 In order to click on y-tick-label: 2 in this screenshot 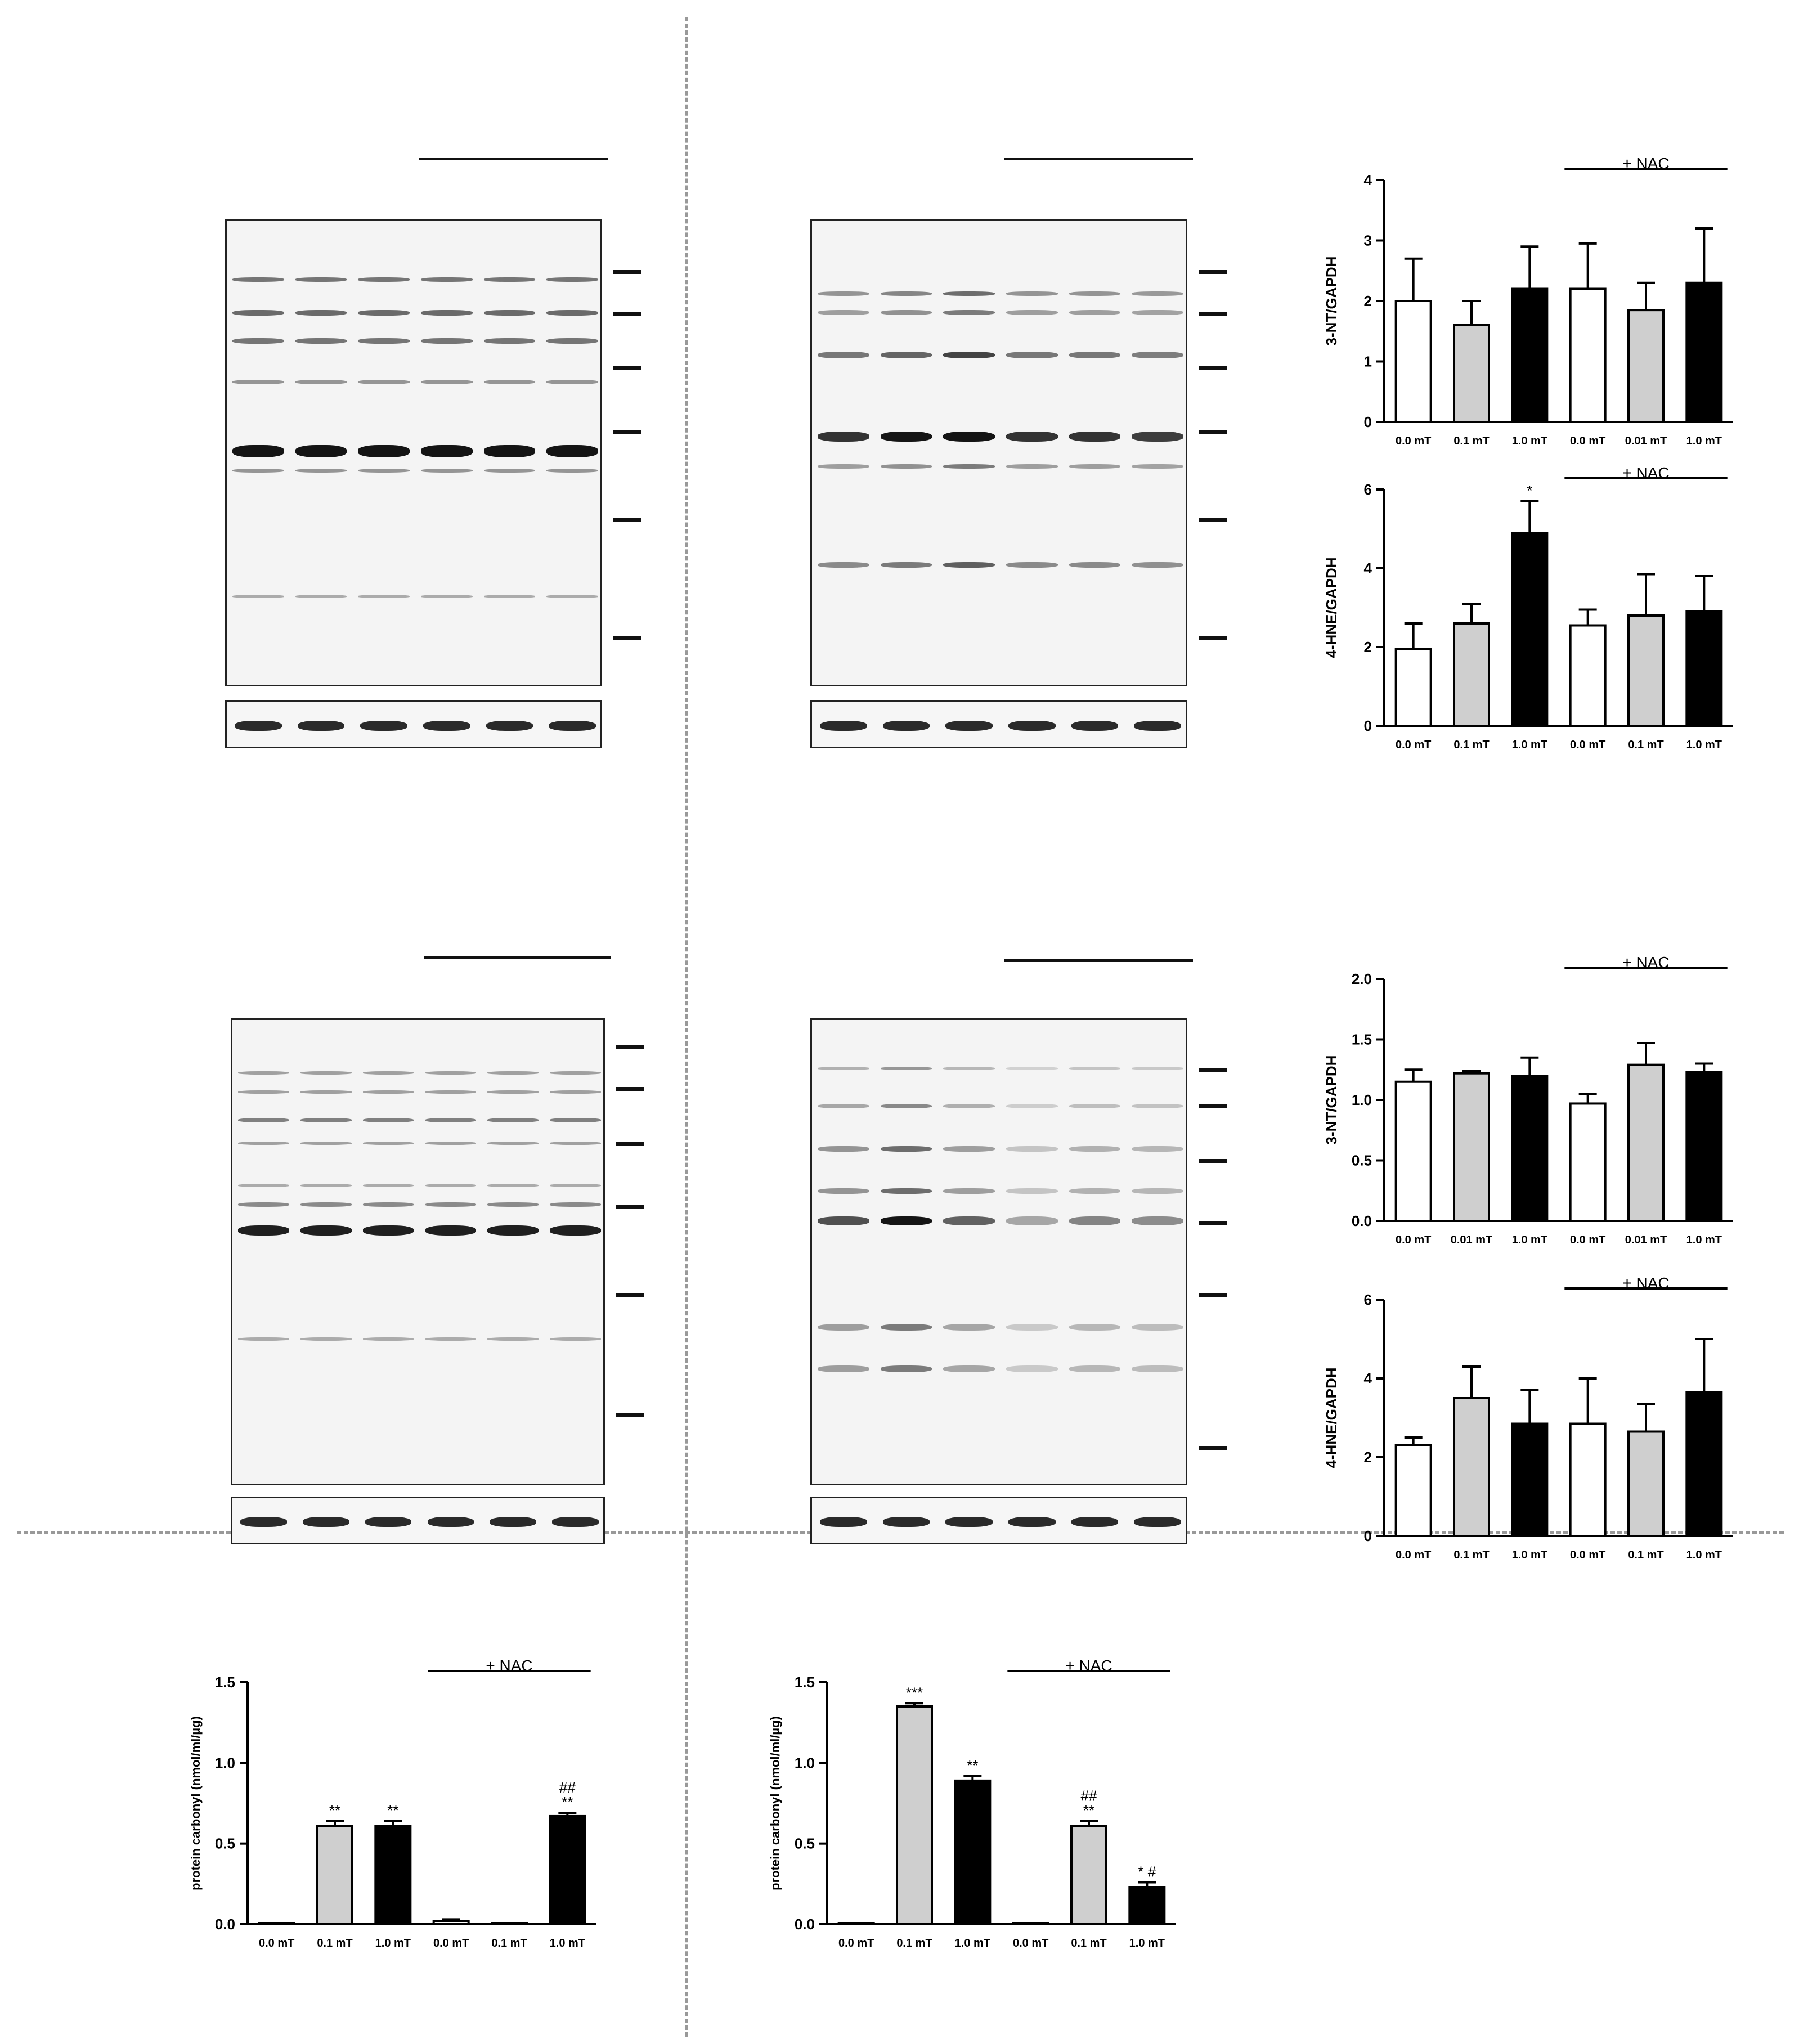, I will do `click(1368, 1457)`.